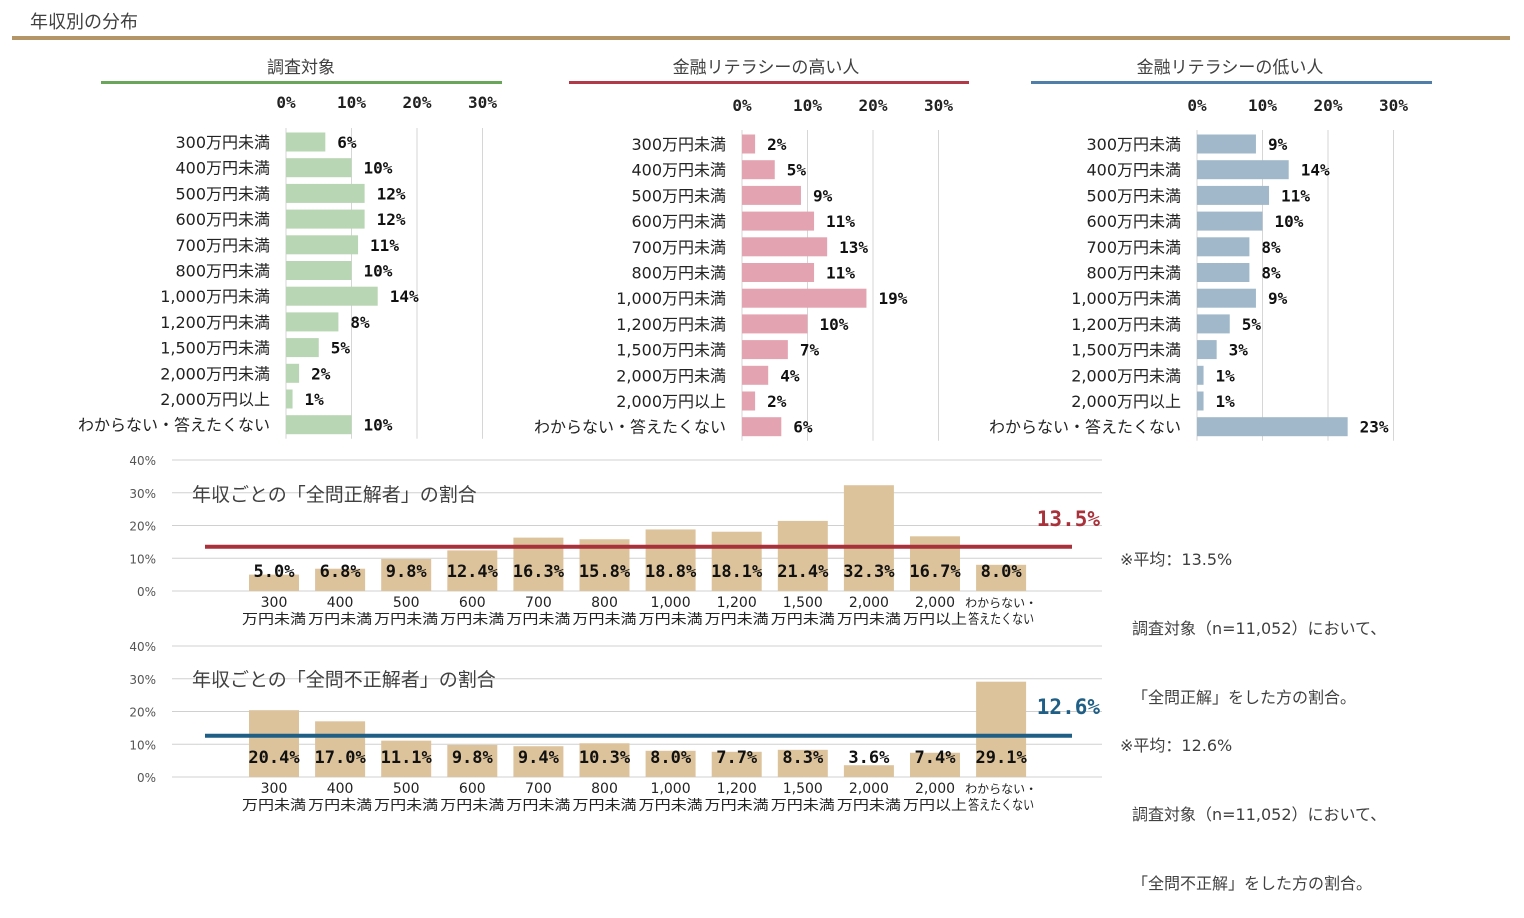 Image resolution: width=1524 pixels, height=918 pixels. Describe the element at coordinates (275, 572) in the screenshot. I see `data-label: 5.0%` at that location.